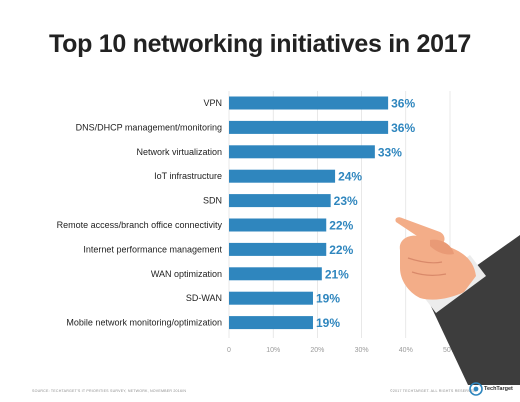 Image resolution: width=520 pixels, height=402 pixels. I want to click on fist-shape, so click(437, 267).